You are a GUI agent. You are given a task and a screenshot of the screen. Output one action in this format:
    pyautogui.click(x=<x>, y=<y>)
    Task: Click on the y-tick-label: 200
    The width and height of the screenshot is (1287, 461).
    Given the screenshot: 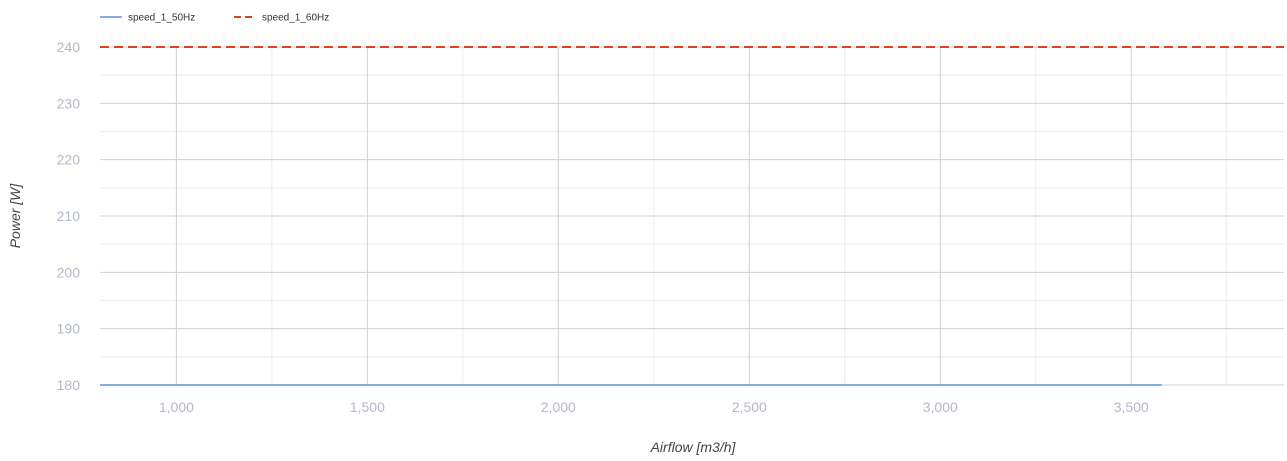 What is the action you would take?
    pyautogui.click(x=69, y=272)
    